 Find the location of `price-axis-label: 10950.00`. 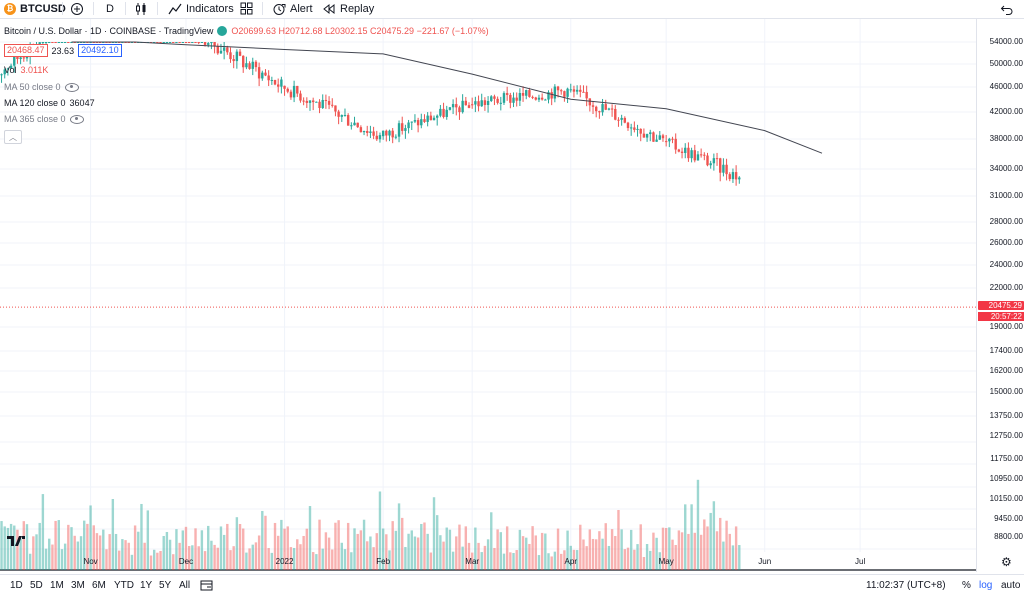

price-axis-label: 10950.00 is located at coordinates (1006, 478).